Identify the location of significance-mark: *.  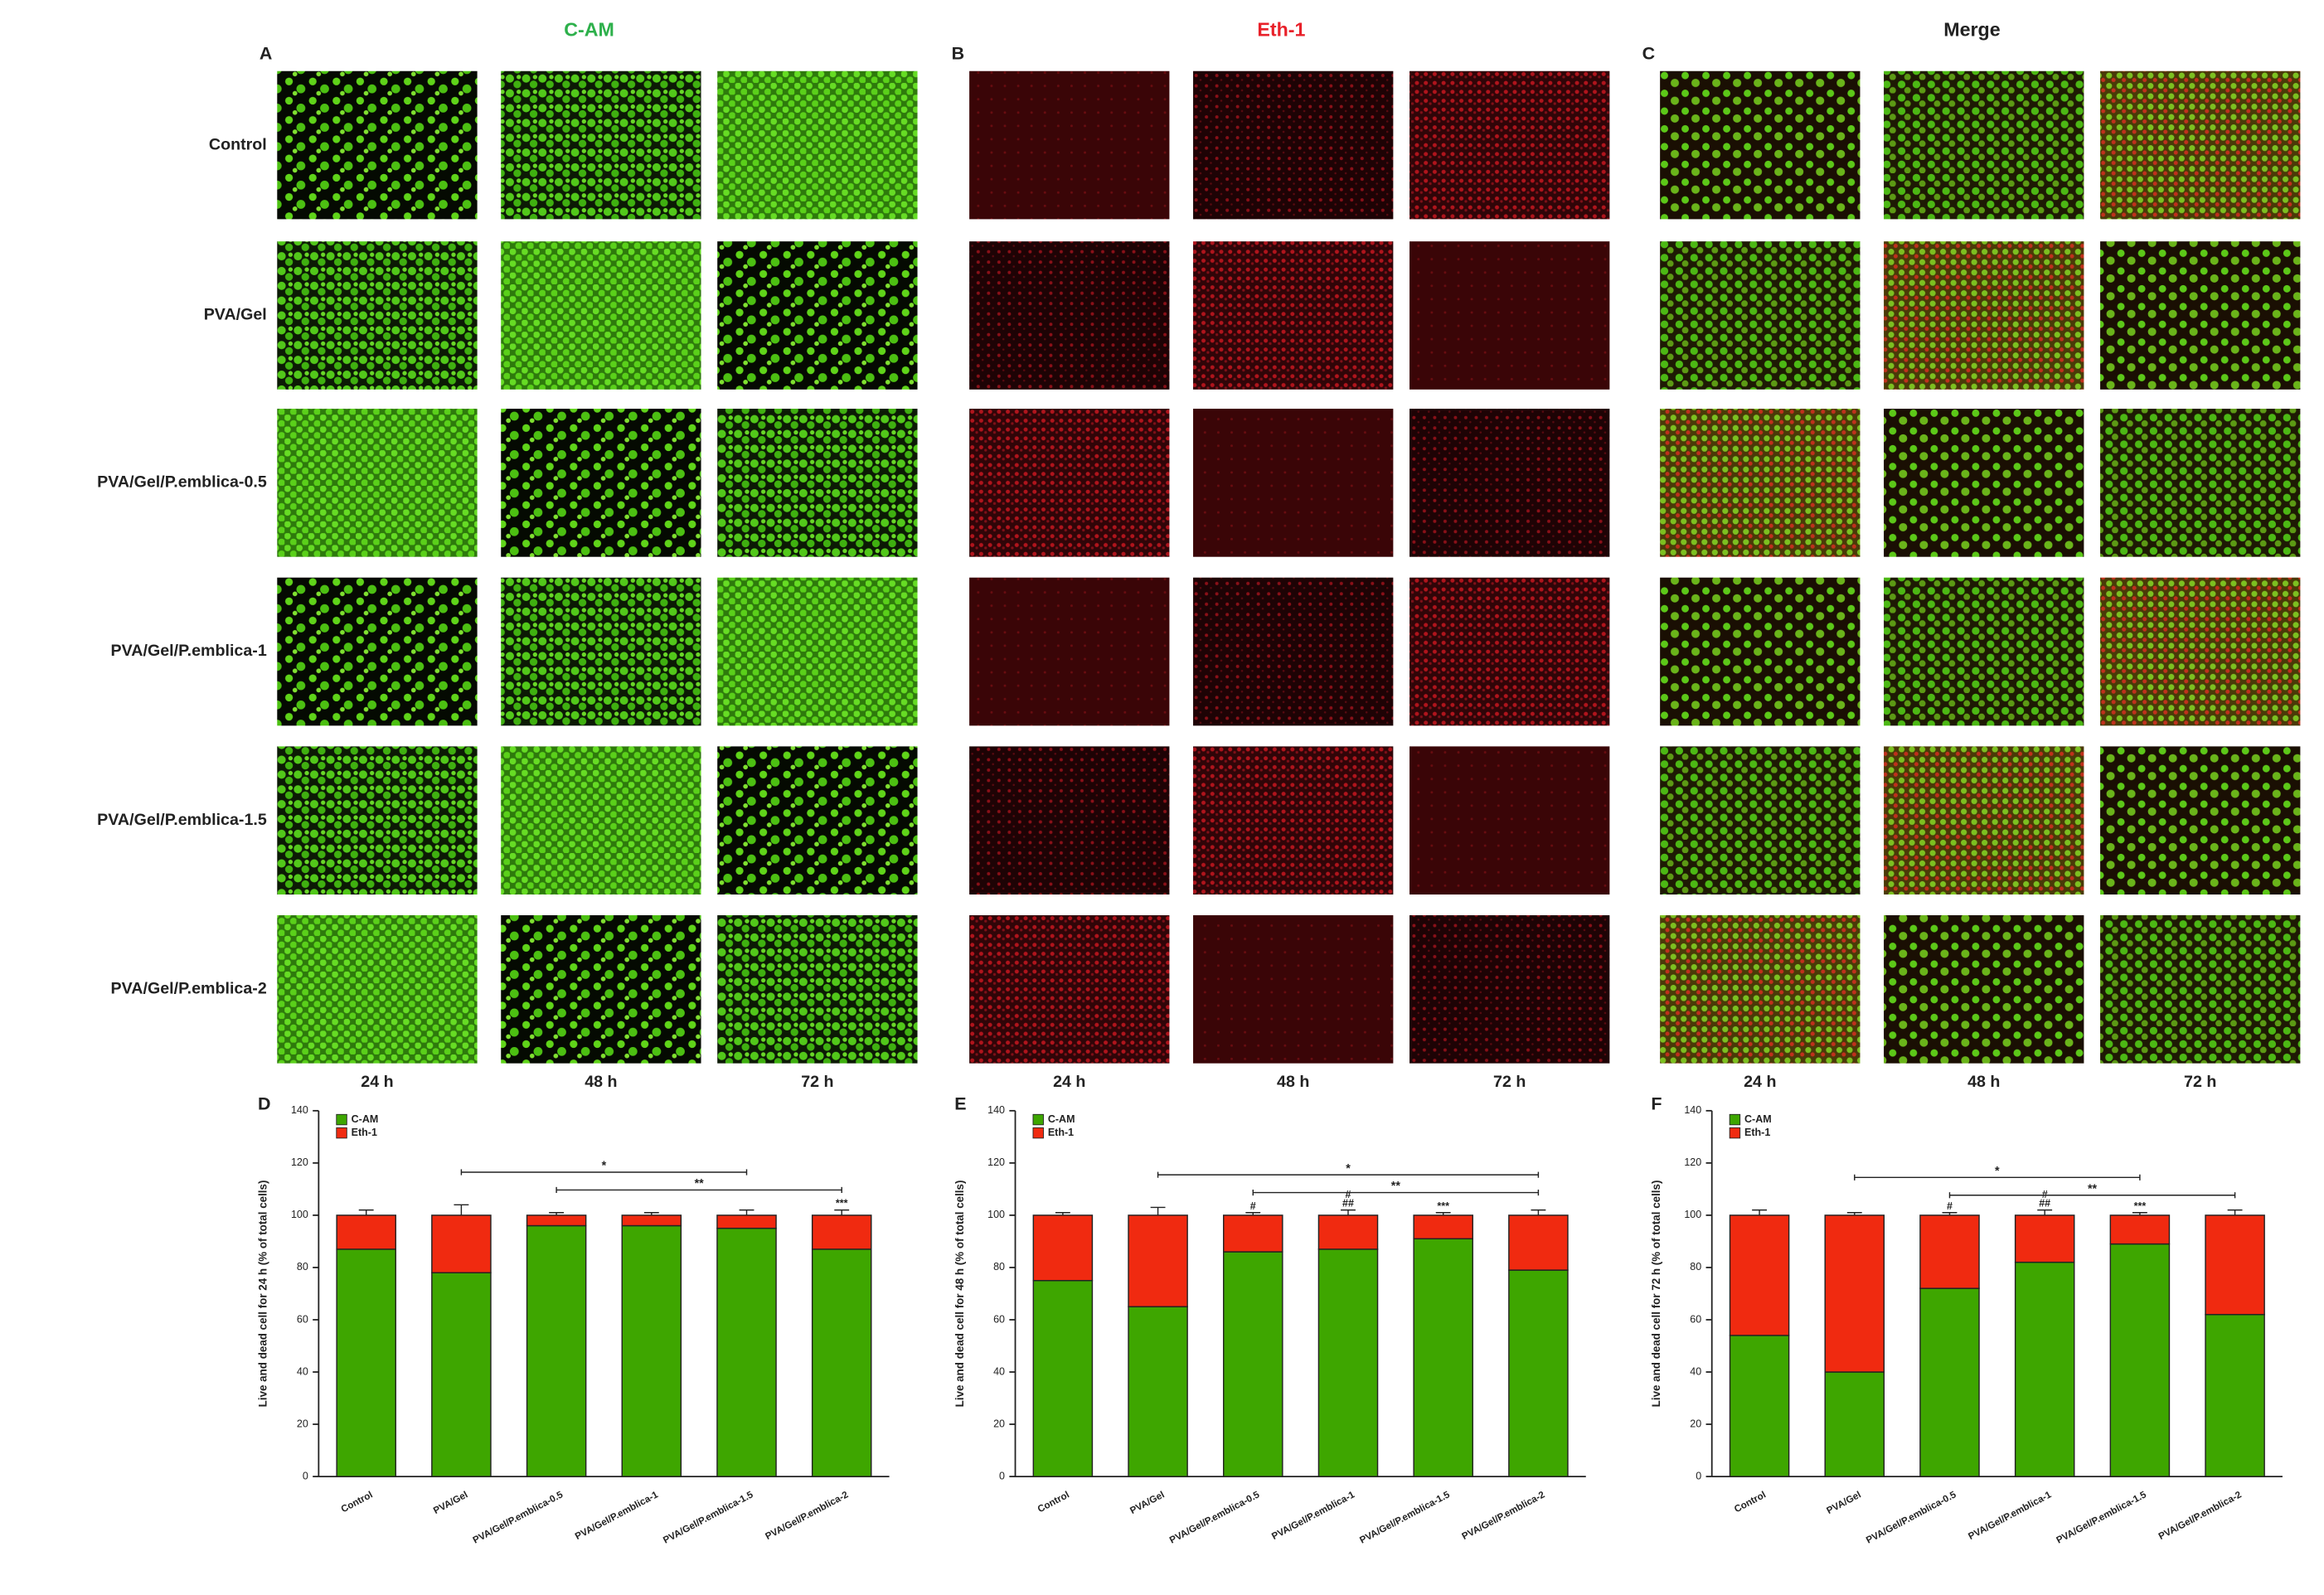
(605, 1166).